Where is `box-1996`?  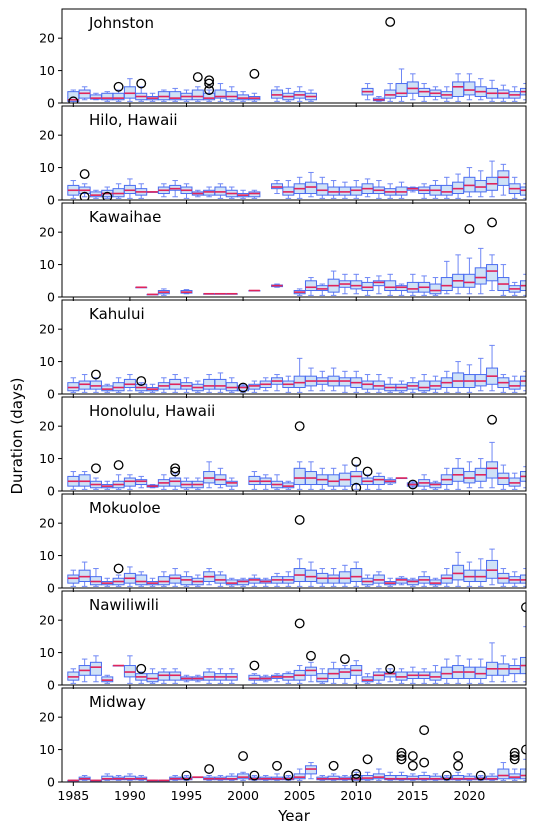
box-1996 is located at coordinates (197, 580).